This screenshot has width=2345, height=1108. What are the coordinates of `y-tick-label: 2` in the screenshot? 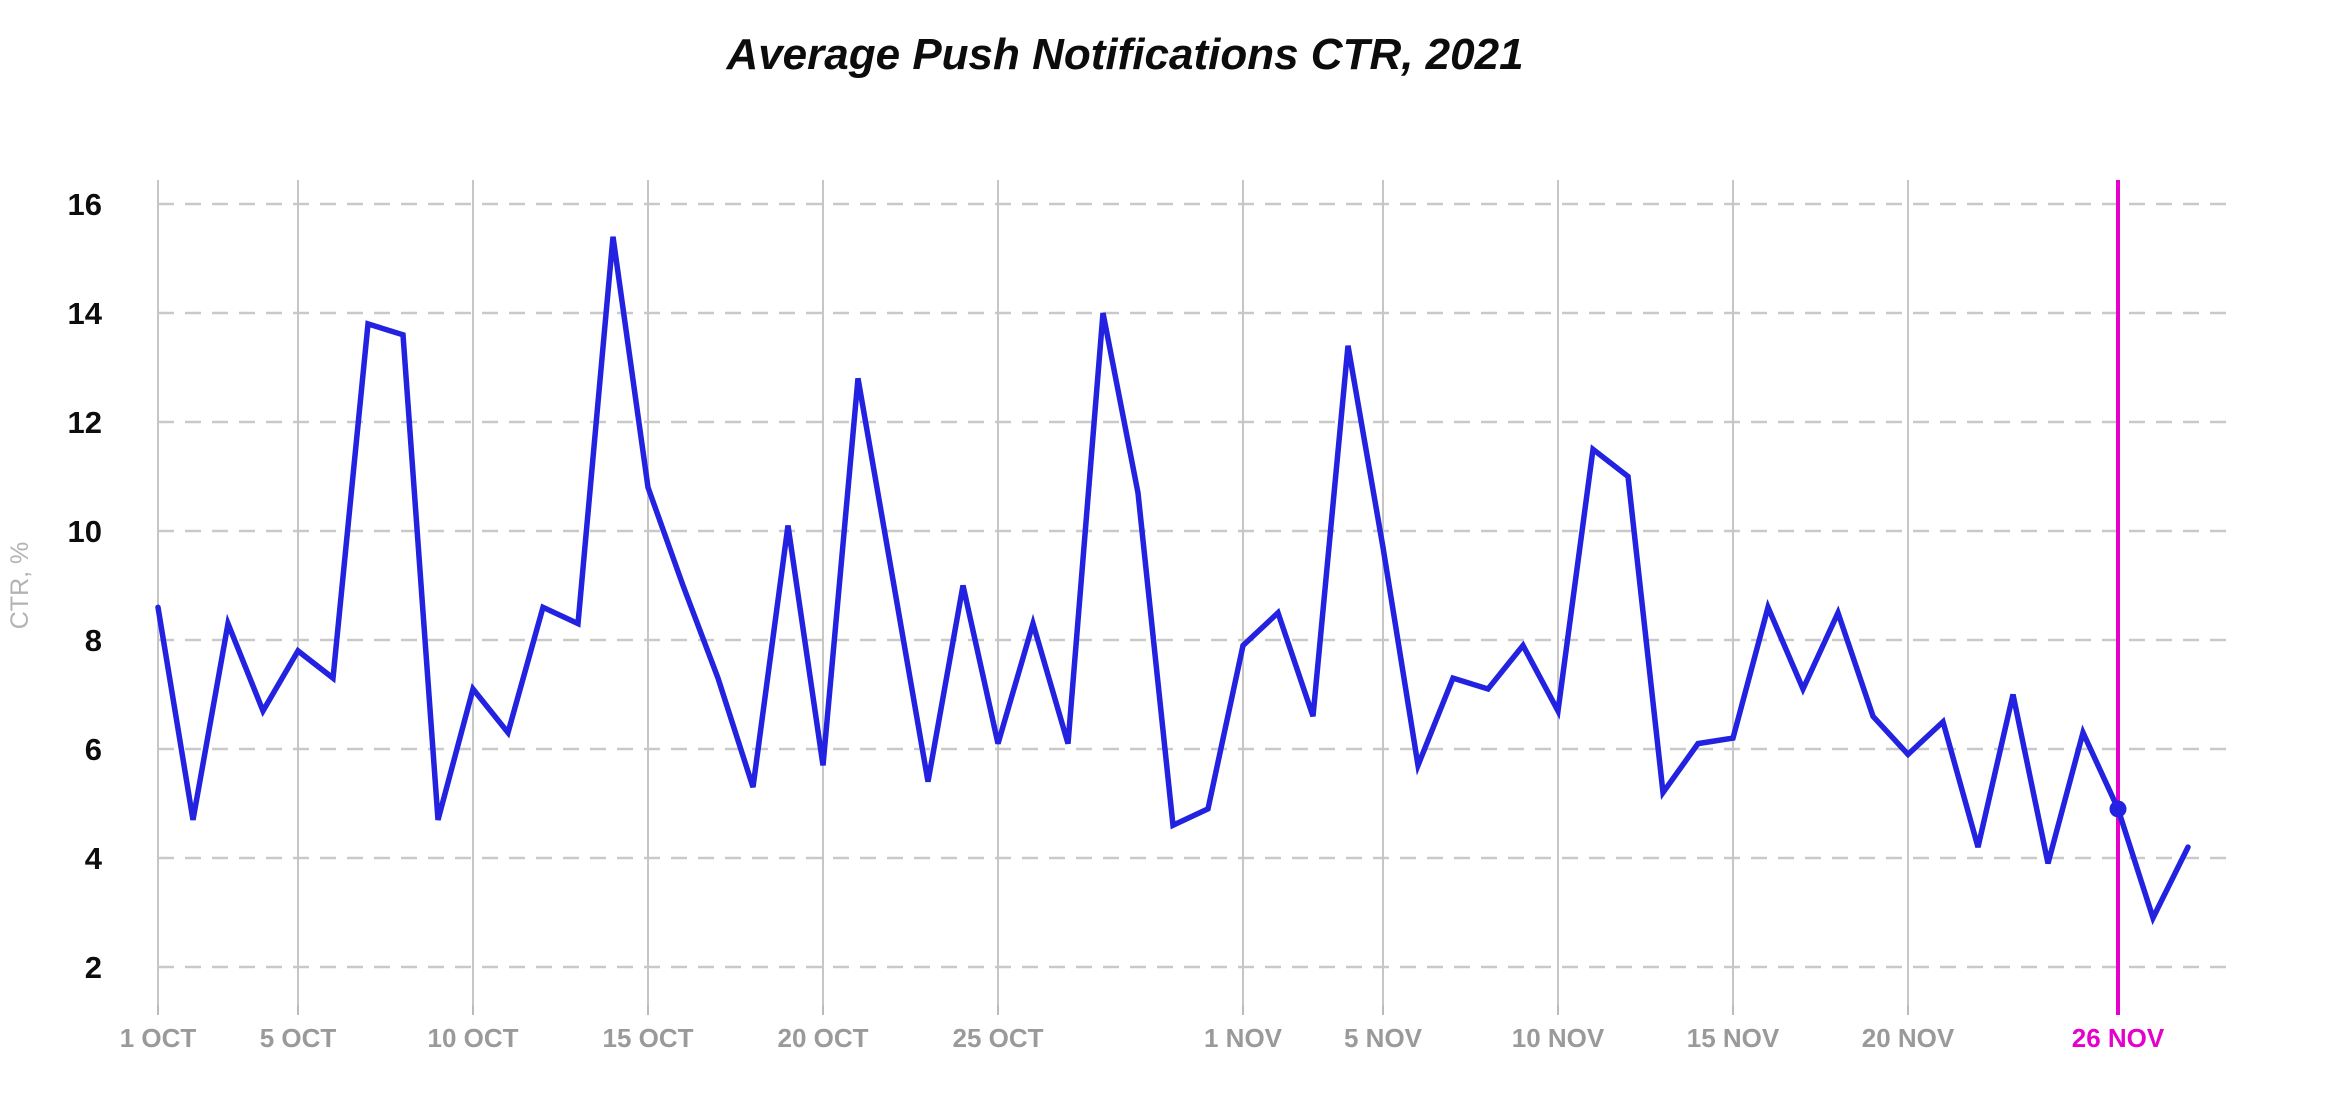 It's located at (93, 967).